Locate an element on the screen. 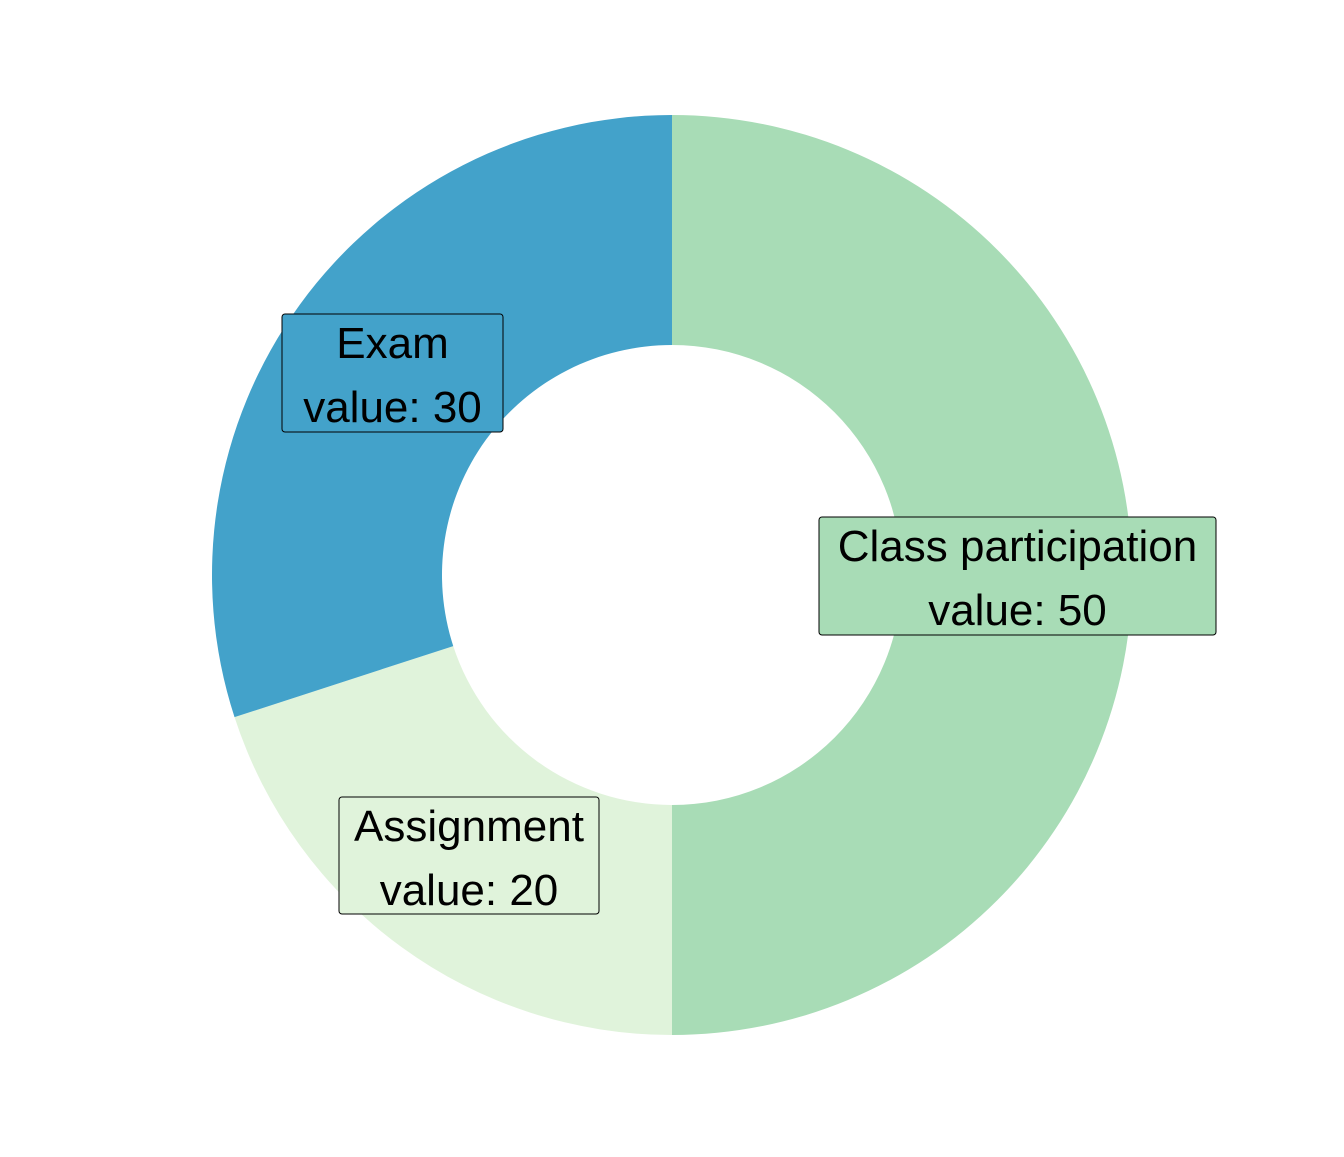 Image resolution: width=1344 pixels, height=1157 pixels. slice-label-class-participation: Class participation value: 50 is located at coordinates (1017, 576).